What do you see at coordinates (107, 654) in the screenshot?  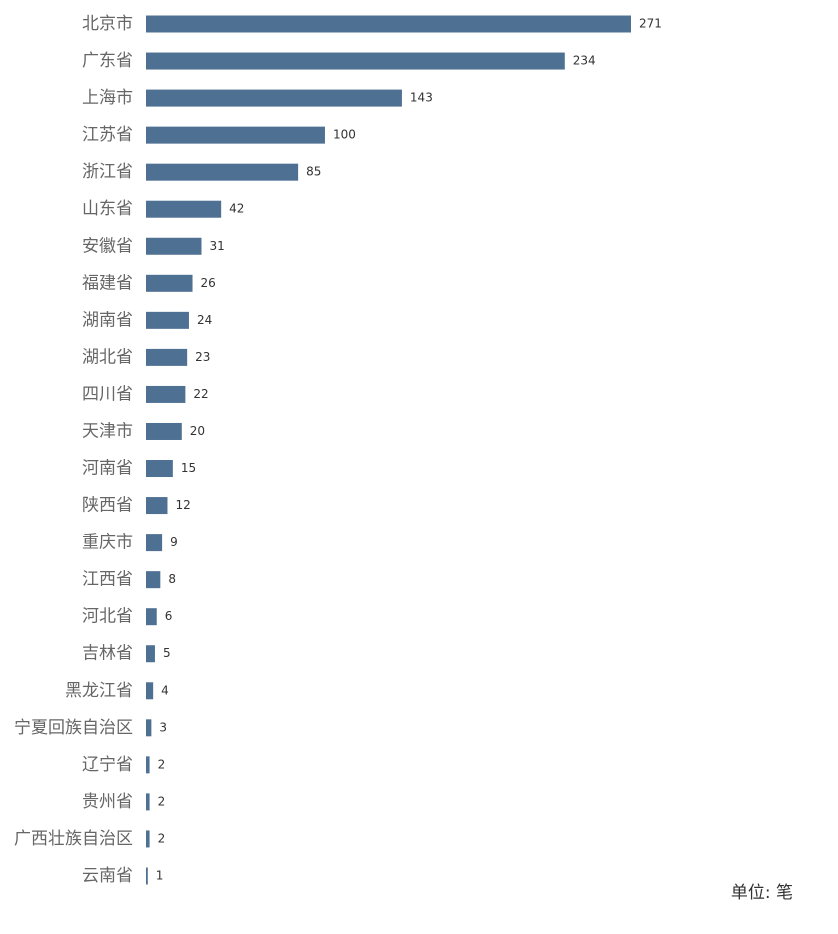 I see `category-label: 吉林省` at bounding box center [107, 654].